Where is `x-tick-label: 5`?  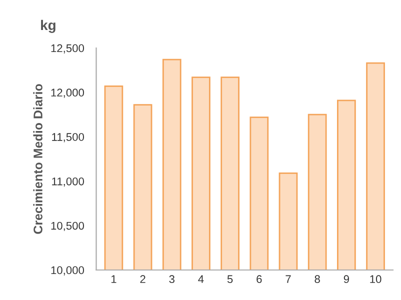 x-tick-label: 5 is located at coordinates (230, 279).